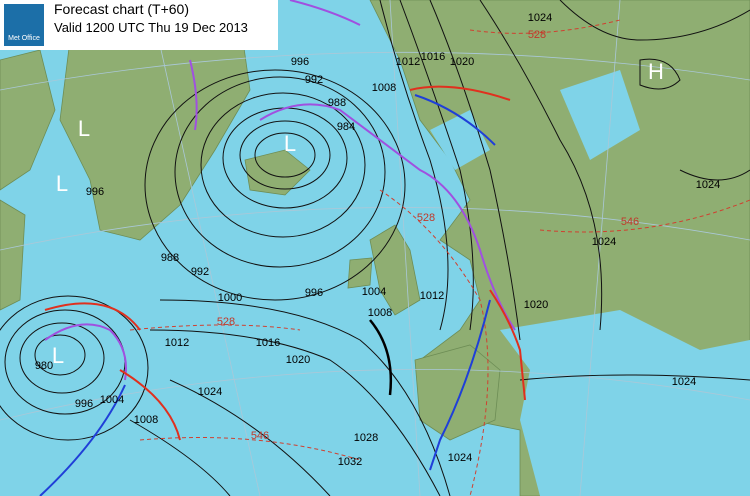 The height and width of the screenshot is (496, 750). What do you see at coordinates (350, 462) in the screenshot?
I see `isobar-label: 1032` at bounding box center [350, 462].